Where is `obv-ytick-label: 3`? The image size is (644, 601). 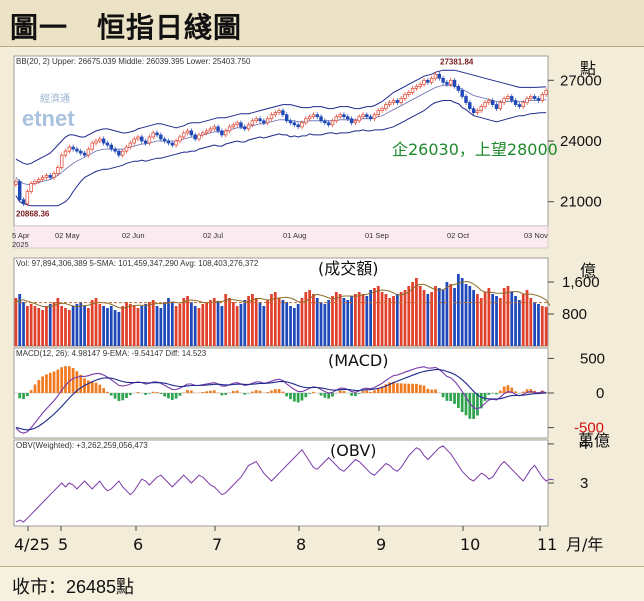 obv-ytick-label: 3 is located at coordinates (584, 483).